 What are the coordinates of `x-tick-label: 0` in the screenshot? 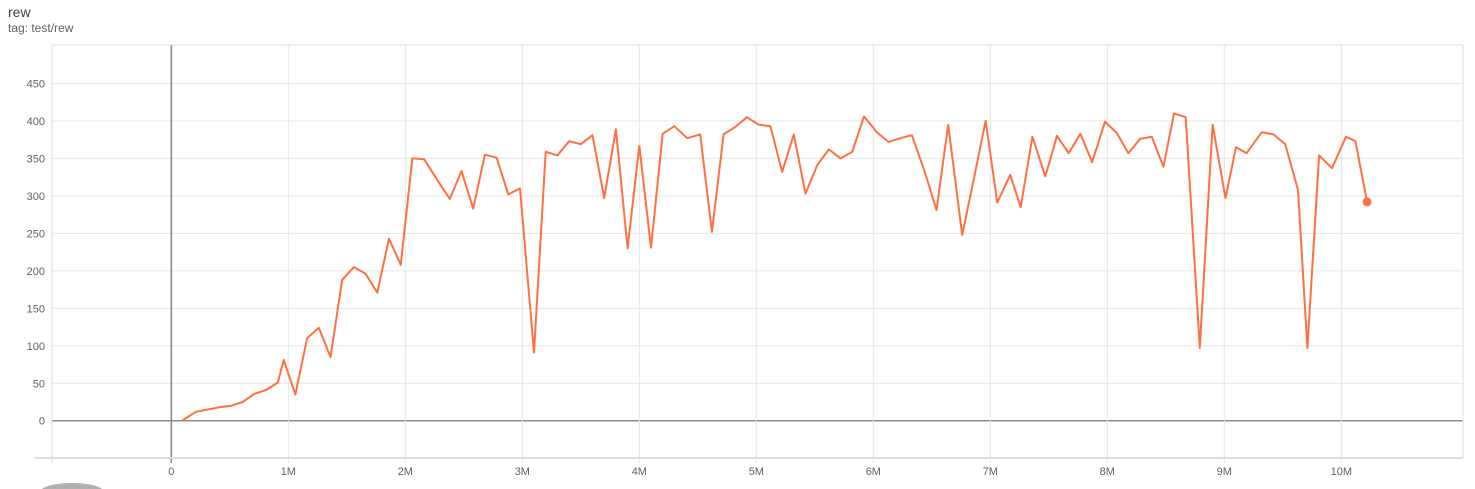 It's located at (171, 472).